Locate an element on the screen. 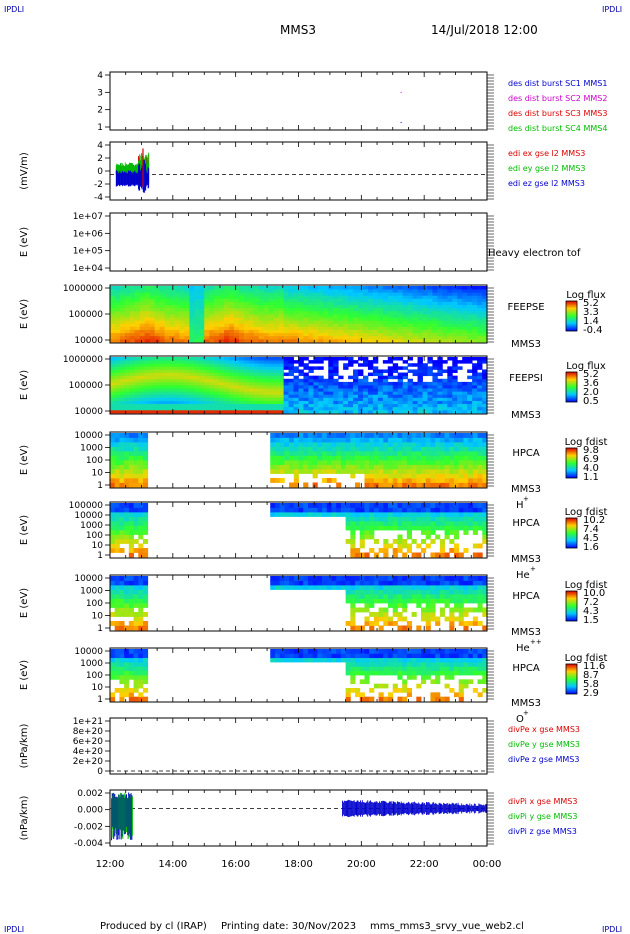 The width and height of the screenshot is (630, 934). y-tick-label: 1 is located at coordinates (100, 128).